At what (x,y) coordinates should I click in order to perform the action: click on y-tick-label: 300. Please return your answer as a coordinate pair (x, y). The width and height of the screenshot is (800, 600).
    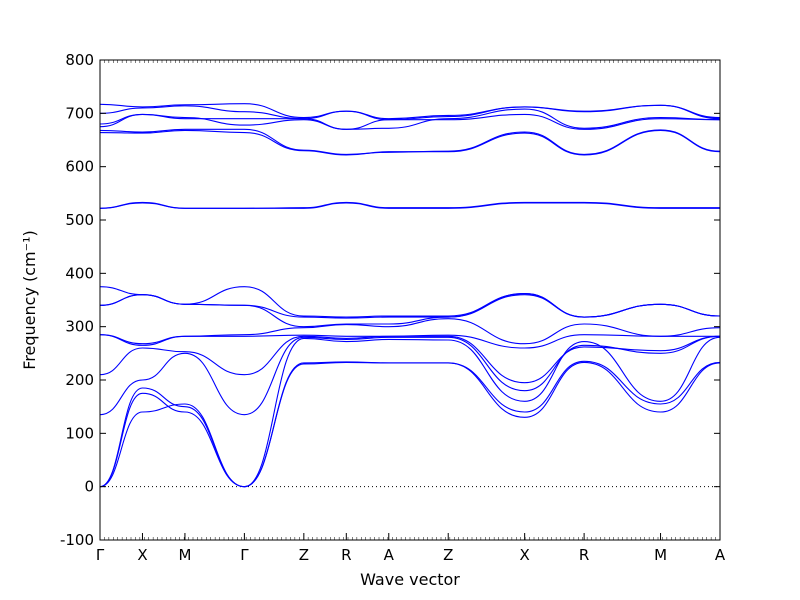
    Looking at the image, I should click on (79, 327).